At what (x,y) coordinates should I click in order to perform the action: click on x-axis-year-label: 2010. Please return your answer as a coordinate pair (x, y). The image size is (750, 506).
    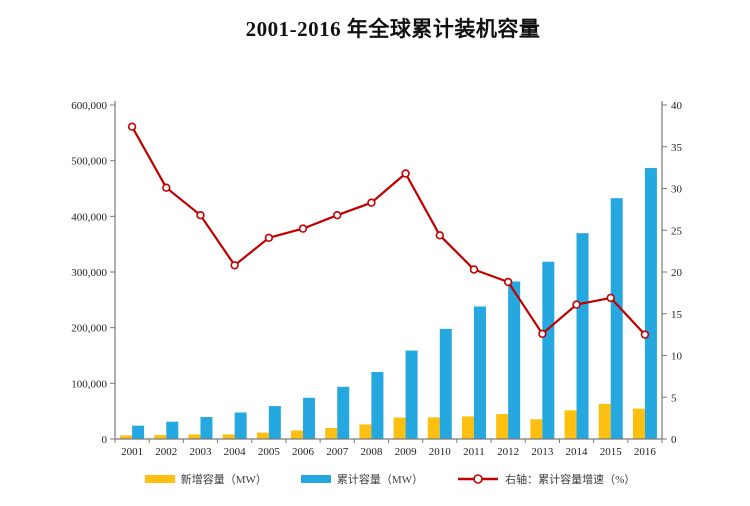
    Looking at the image, I should click on (440, 452).